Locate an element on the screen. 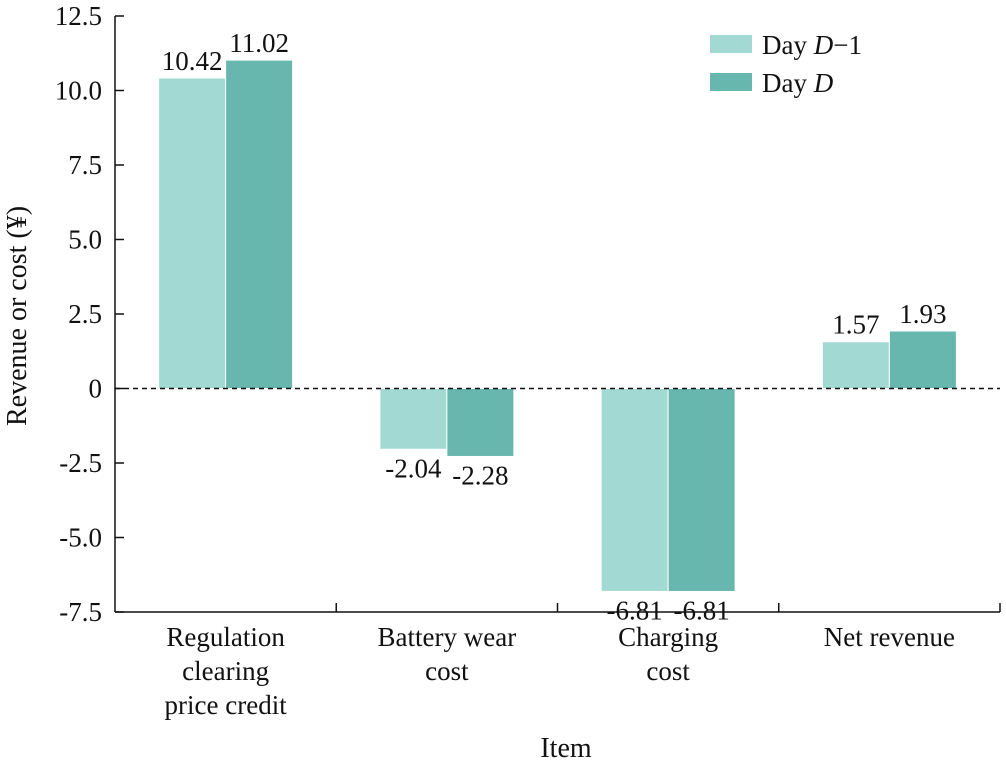  y-ticks: 12.5 10.0 7.5 5.0 2.5 0 -2.5 -5.0 -7.5 is located at coordinates (89, 314).